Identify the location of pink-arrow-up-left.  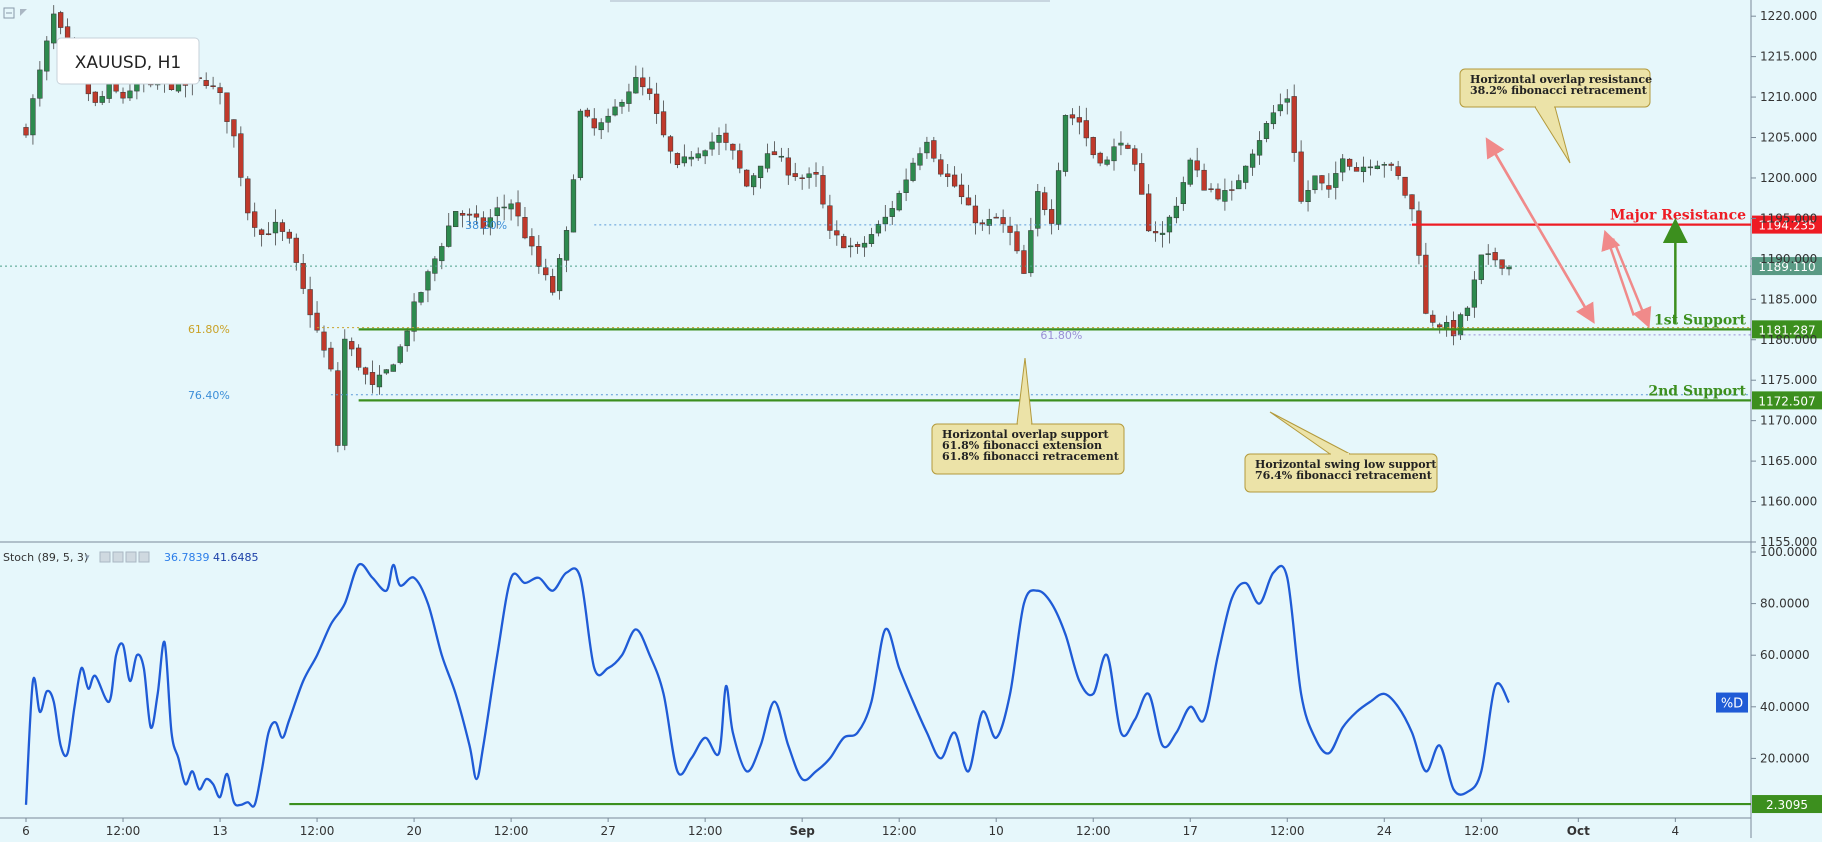
(1539, 229).